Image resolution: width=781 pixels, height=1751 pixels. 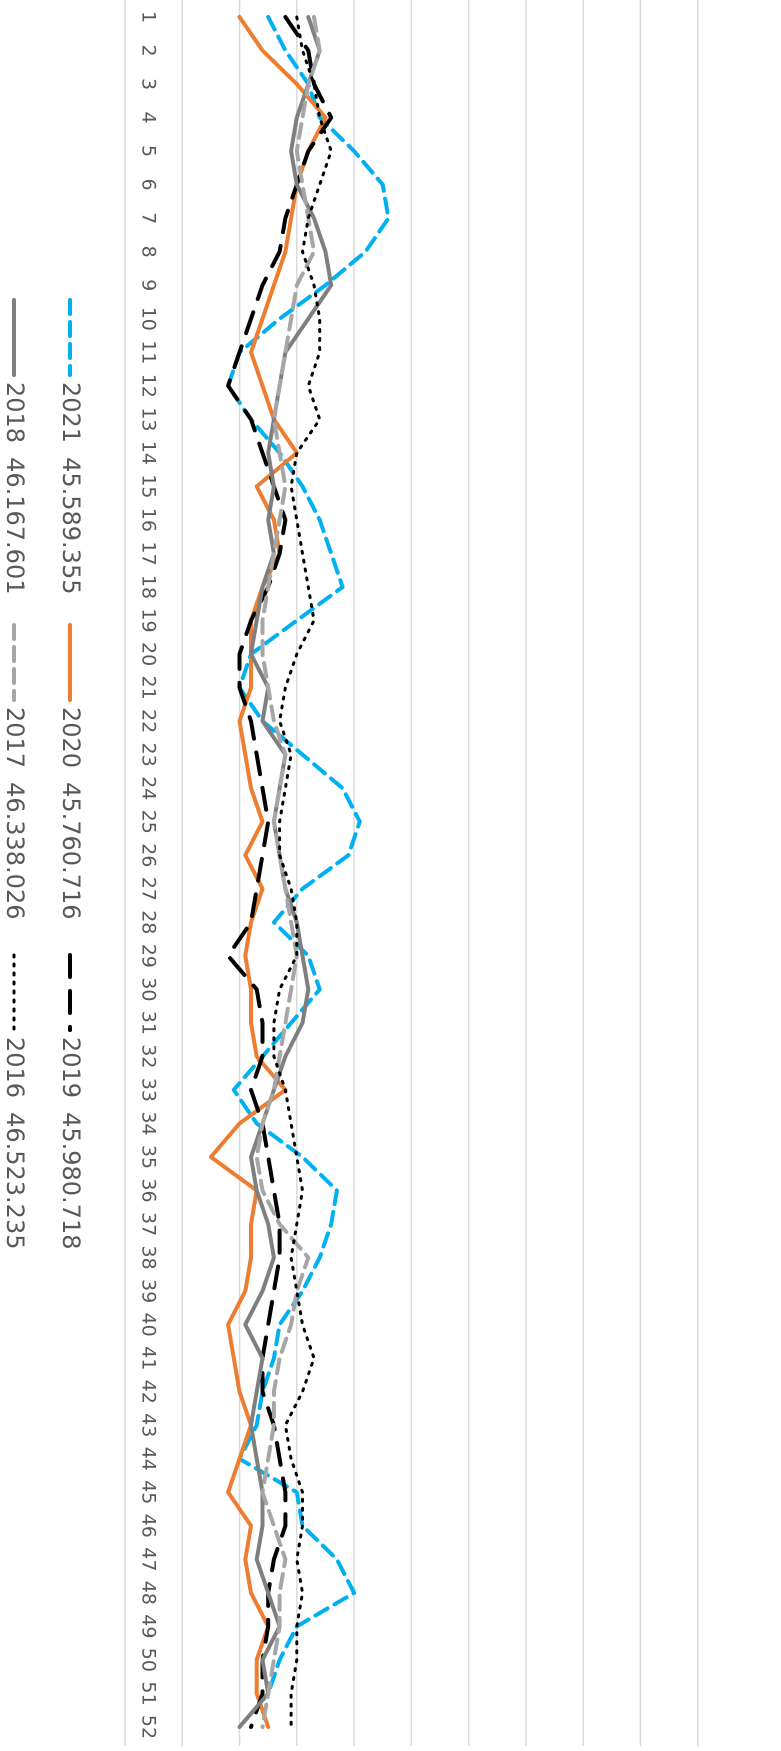 I want to click on legend-entry-2019: 201945.980.718, so click(x=71, y=1101).